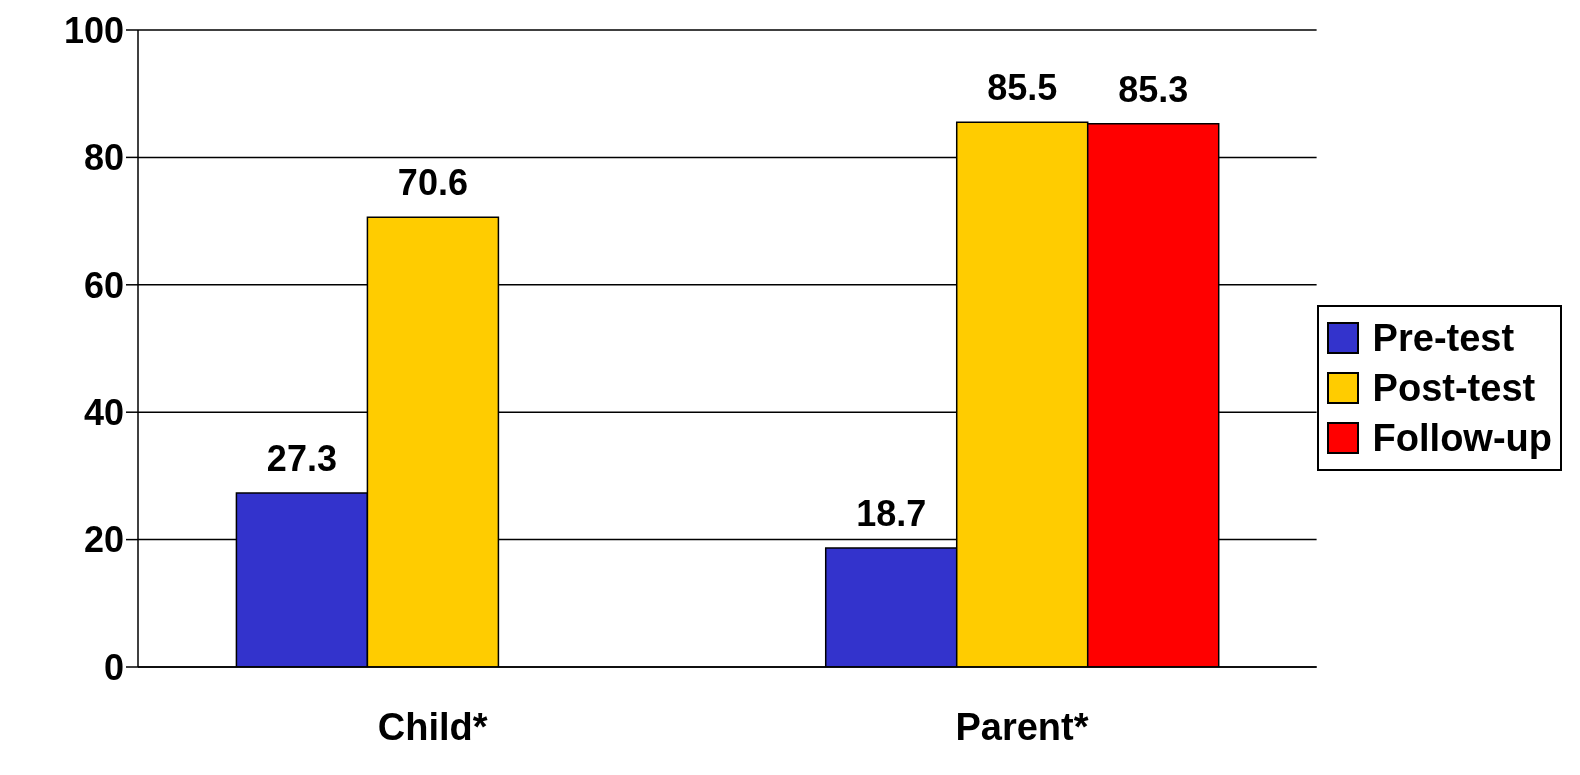 The width and height of the screenshot is (1580, 775). Describe the element at coordinates (103, 158) in the screenshot. I see `y-tick-label: 80` at that location.